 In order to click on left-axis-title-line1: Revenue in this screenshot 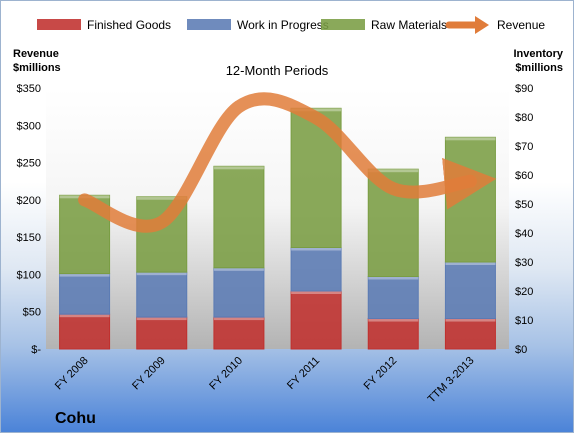, I will do `click(36, 54)`.